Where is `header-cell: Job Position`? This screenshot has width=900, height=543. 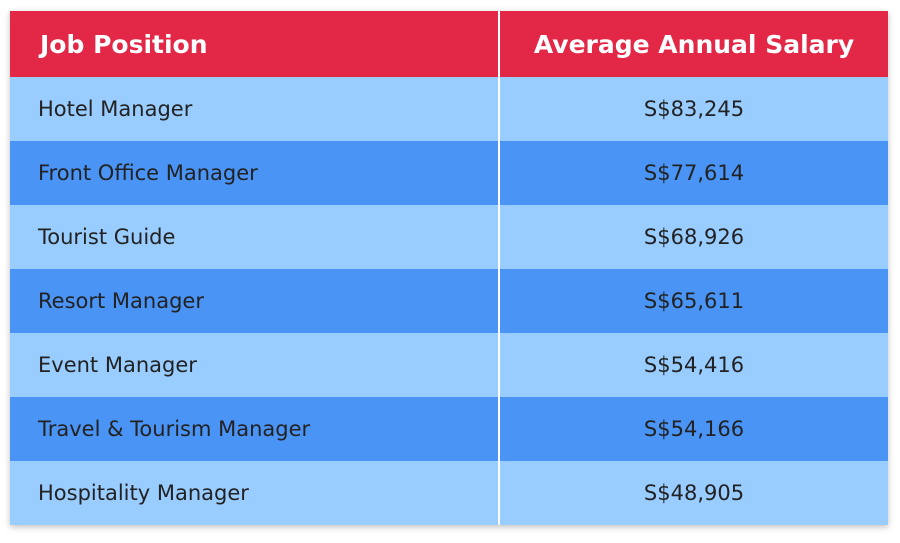 header-cell: Job Position is located at coordinates (255, 44).